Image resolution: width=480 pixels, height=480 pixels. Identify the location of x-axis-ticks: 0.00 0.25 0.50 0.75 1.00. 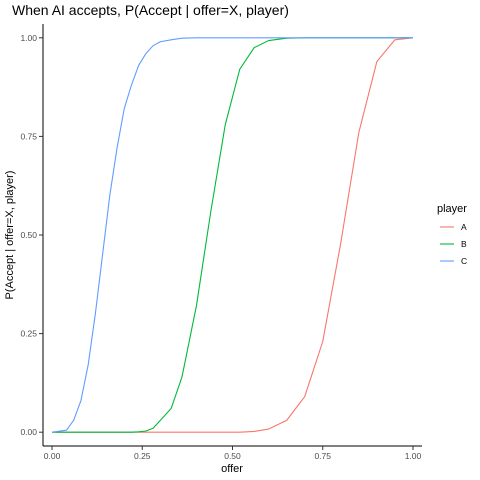
(233, 453).